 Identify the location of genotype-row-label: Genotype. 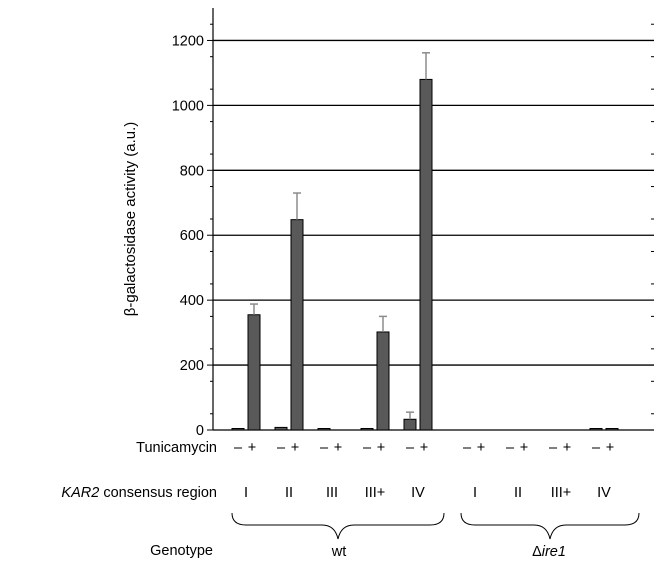
(181, 551).